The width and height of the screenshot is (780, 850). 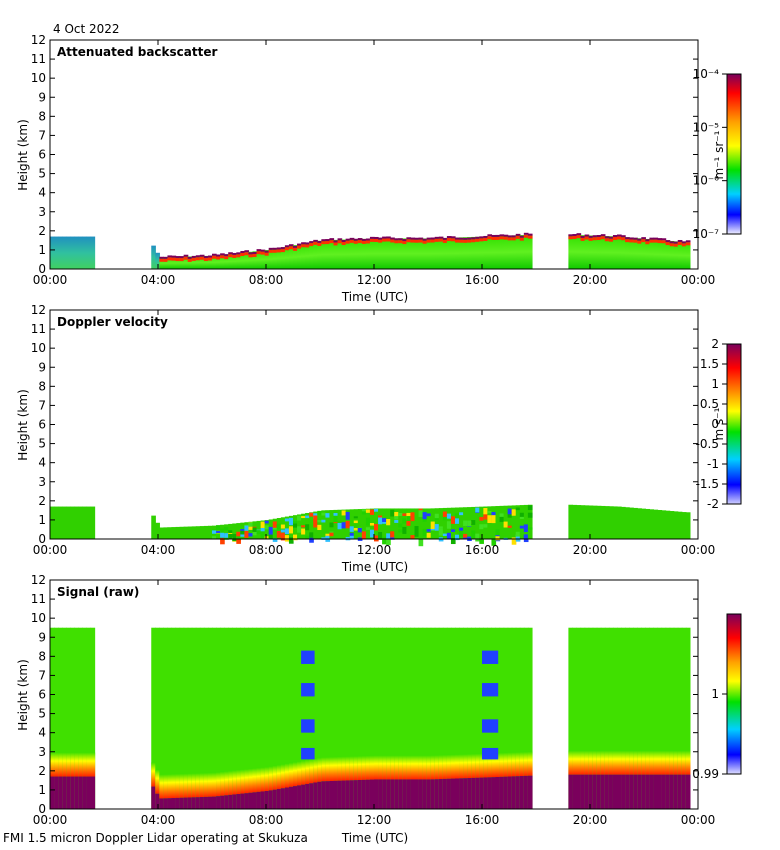 I want to click on colorbar-tick-label: -1, so click(x=713, y=464).